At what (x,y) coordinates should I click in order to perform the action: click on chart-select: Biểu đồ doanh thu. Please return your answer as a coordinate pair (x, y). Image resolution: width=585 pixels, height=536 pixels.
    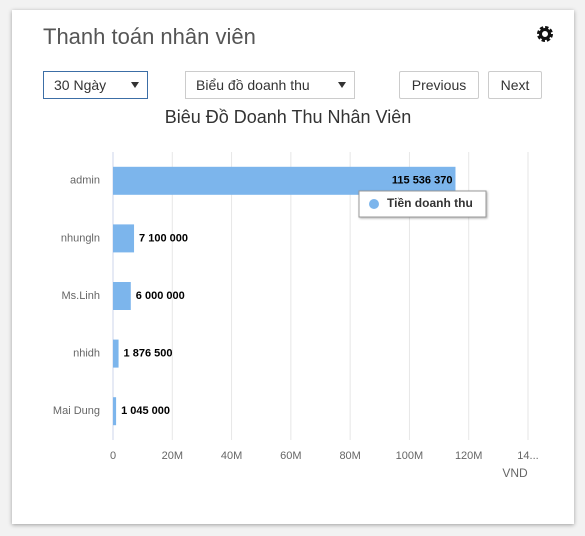
    Looking at the image, I should click on (270, 85).